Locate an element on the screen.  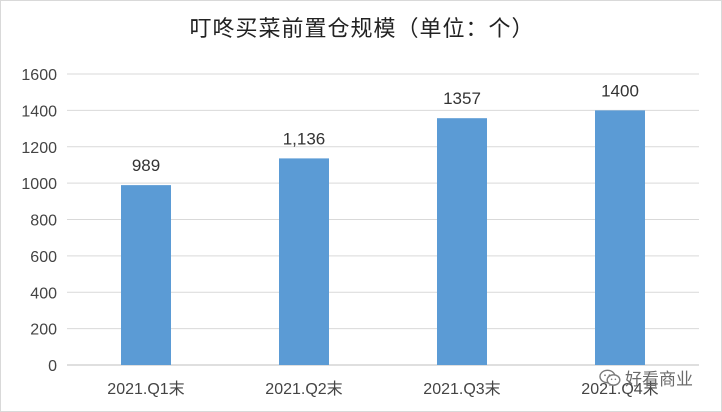
y-tick-label: 200 is located at coordinates (43, 330).